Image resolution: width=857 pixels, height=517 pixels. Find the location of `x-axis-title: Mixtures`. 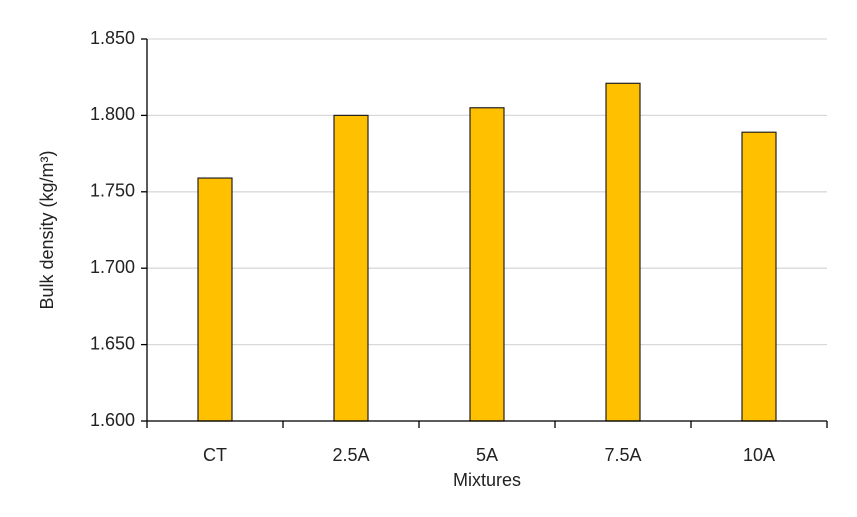

x-axis-title: Mixtures is located at coordinates (487, 480).